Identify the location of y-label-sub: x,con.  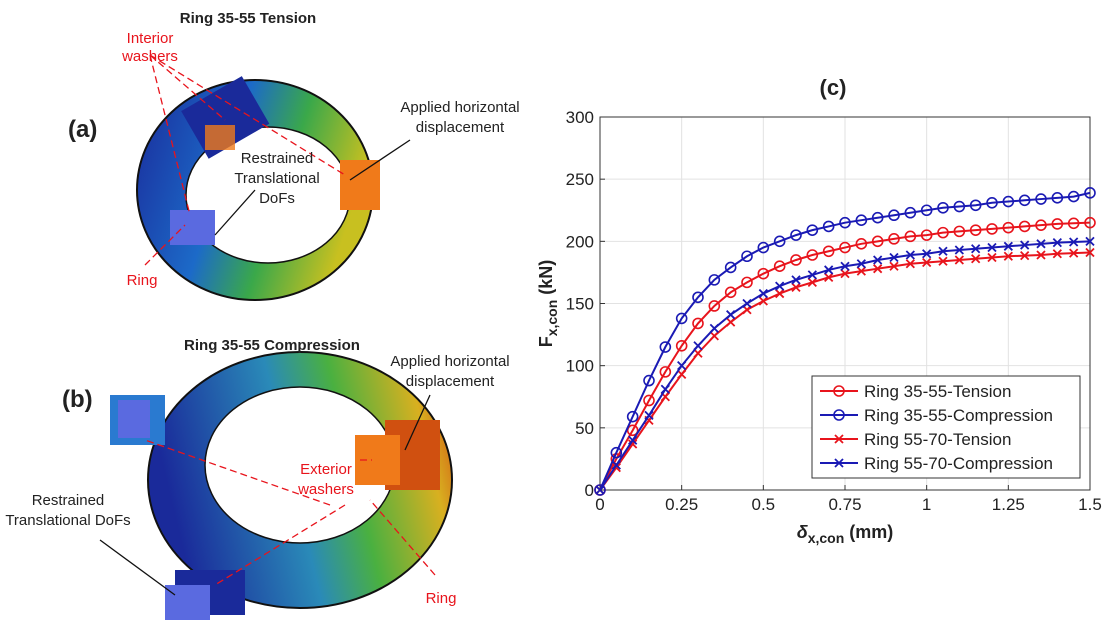
(552, 318).